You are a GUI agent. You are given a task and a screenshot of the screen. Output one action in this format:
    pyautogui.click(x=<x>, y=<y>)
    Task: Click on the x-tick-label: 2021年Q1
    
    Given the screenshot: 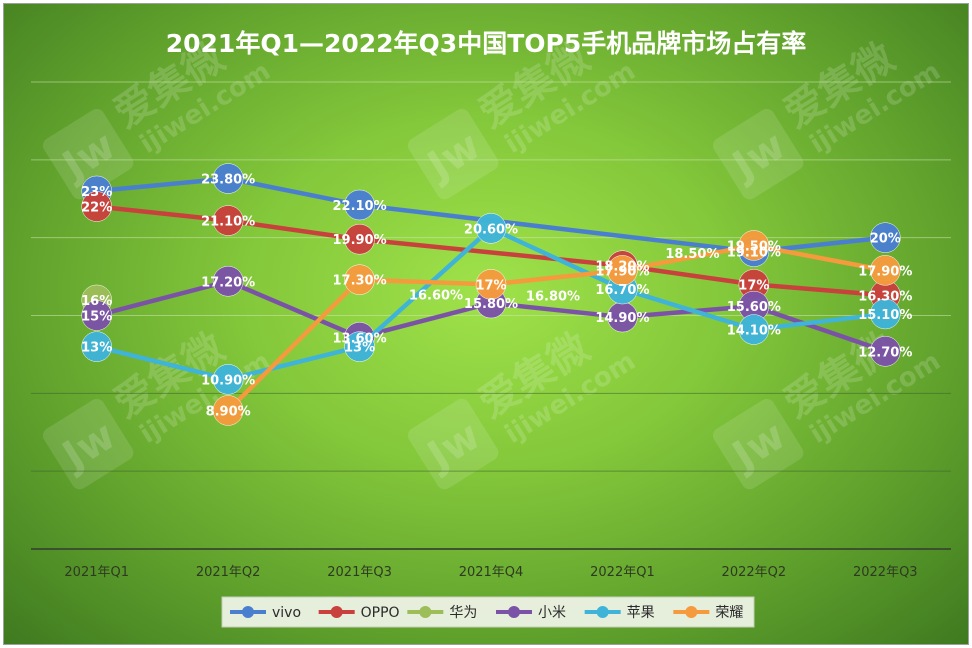 What is the action you would take?
    pyautogui.click(x=96, y=572)
    